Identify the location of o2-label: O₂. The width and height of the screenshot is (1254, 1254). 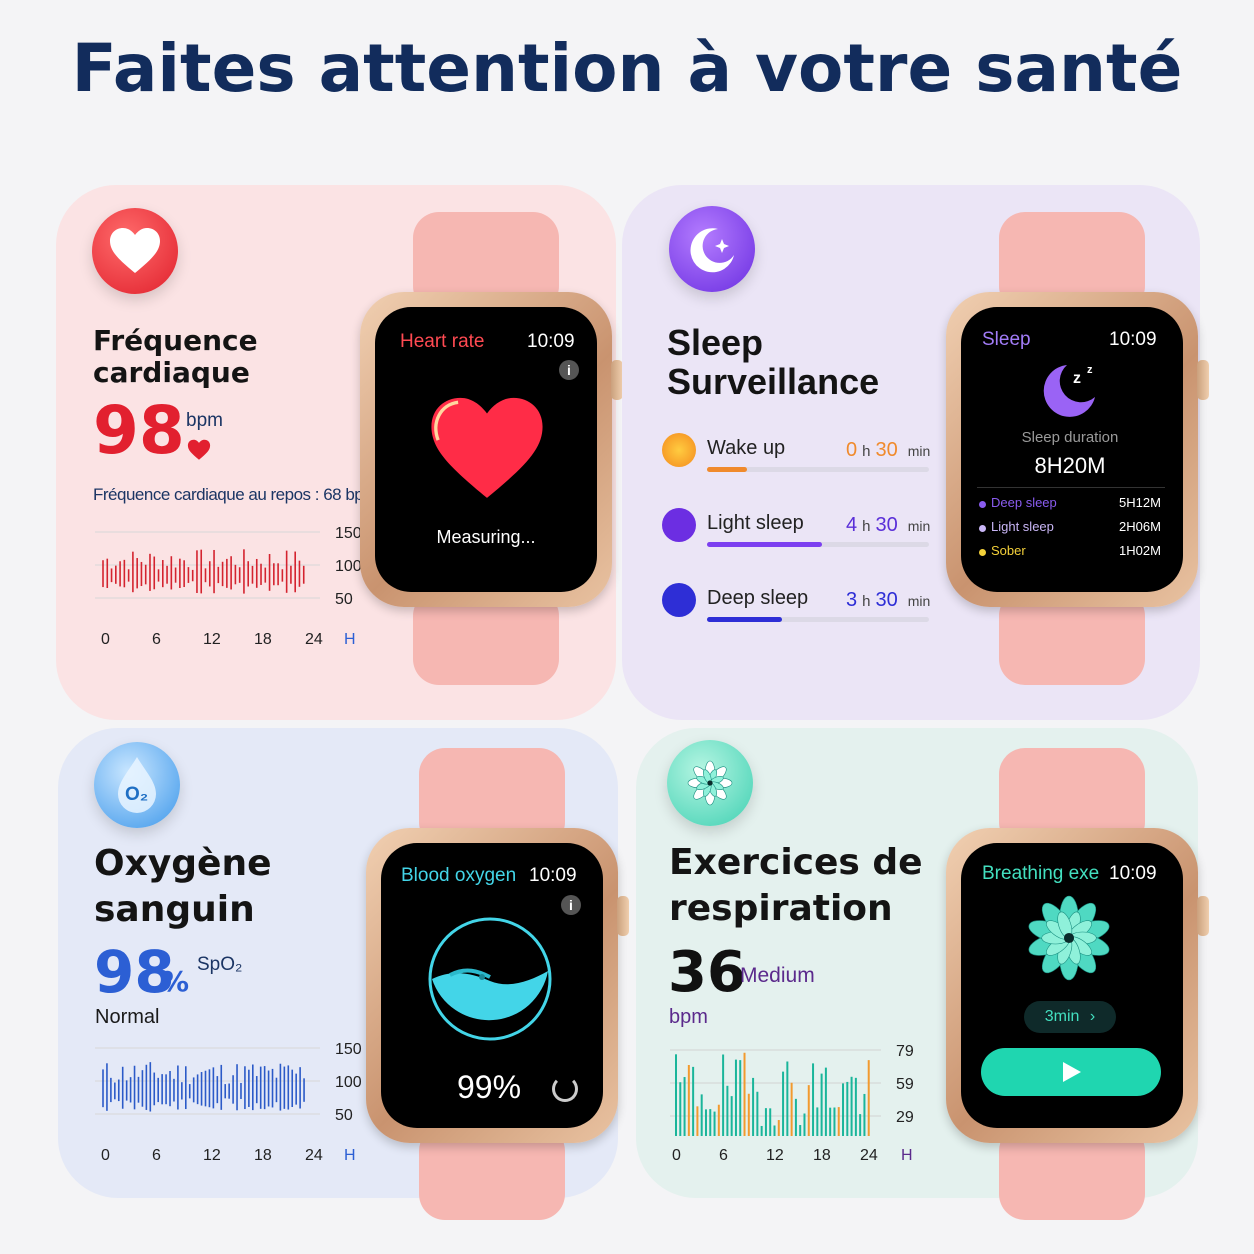
(136, 794).